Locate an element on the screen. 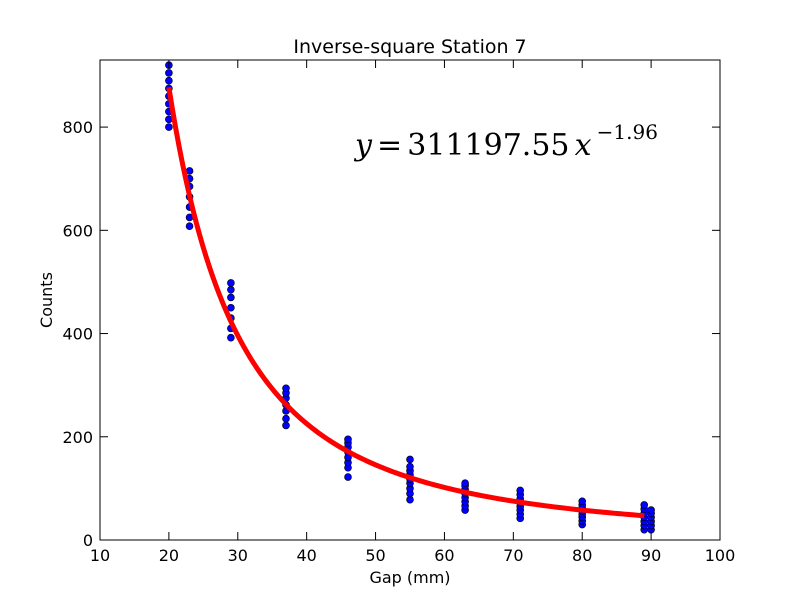 The width and height of the screenshot is (800, 600). x-tick-label: 80 is located at coordinates (582, 555).